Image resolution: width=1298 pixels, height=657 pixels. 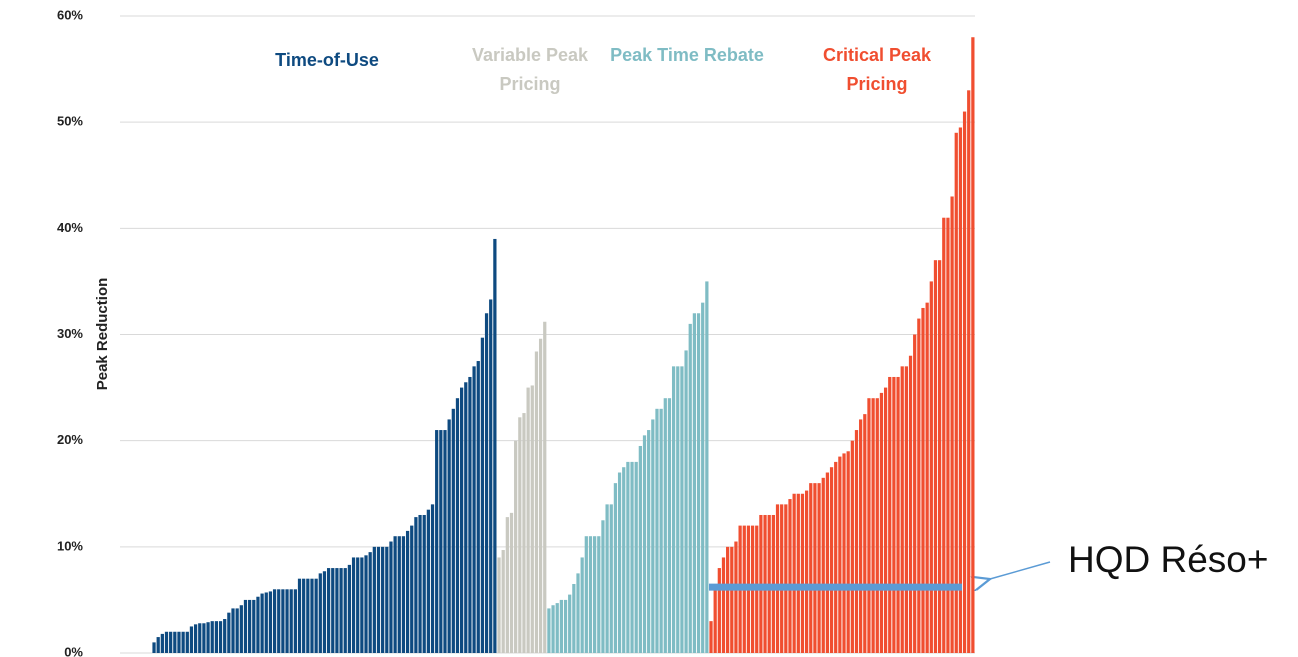 What do you see at coordinates (687, 55) in the screenshot?
I see `series-label: Peak Time Rebate` at bounding box center [687, 55].